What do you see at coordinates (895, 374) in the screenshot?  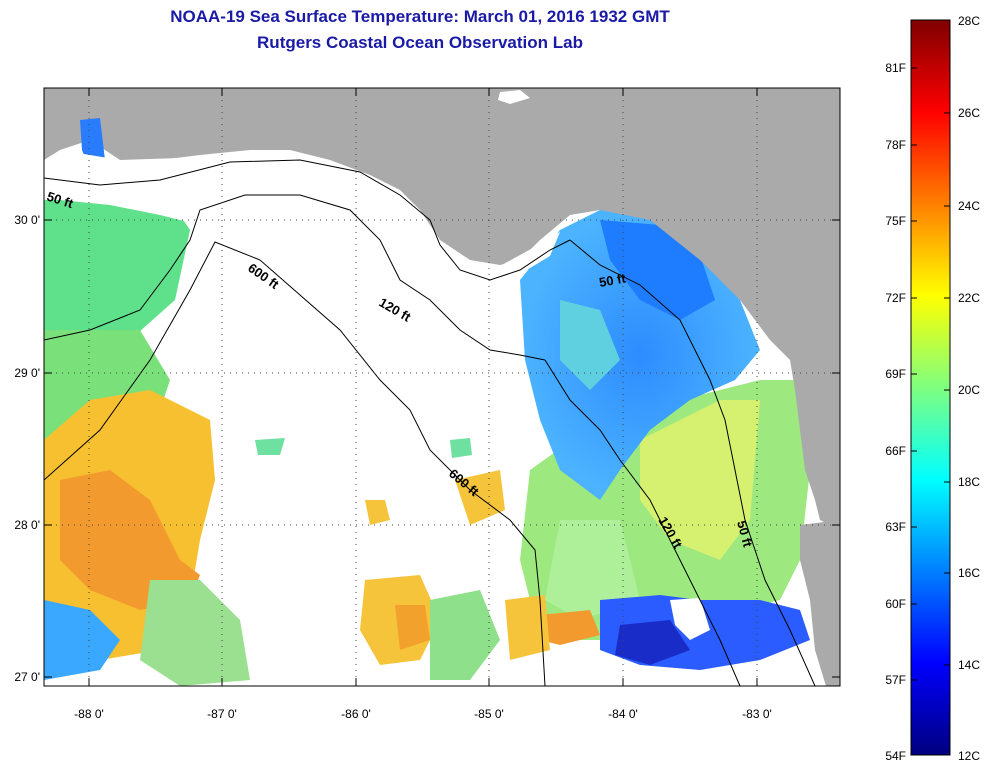 I see `colorbar-fahrenheit-label: 69F` at bounding box center [895, 374].